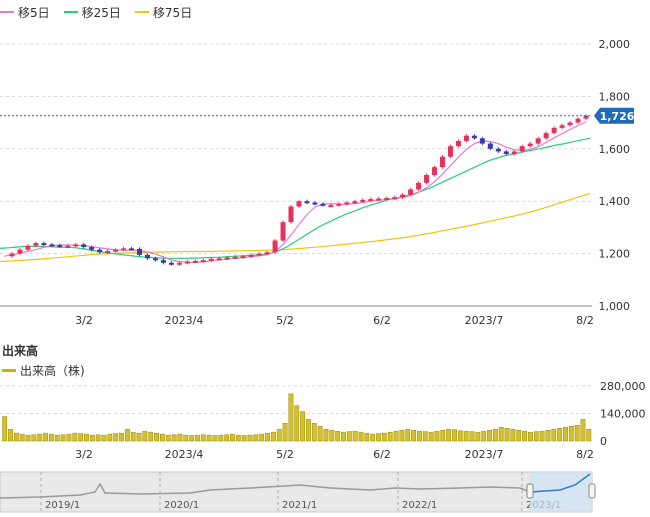 The image size is (650, 517). Describe the element at coordinates (614, 115) in the screenshot. I see `current-price-badge` at that location.